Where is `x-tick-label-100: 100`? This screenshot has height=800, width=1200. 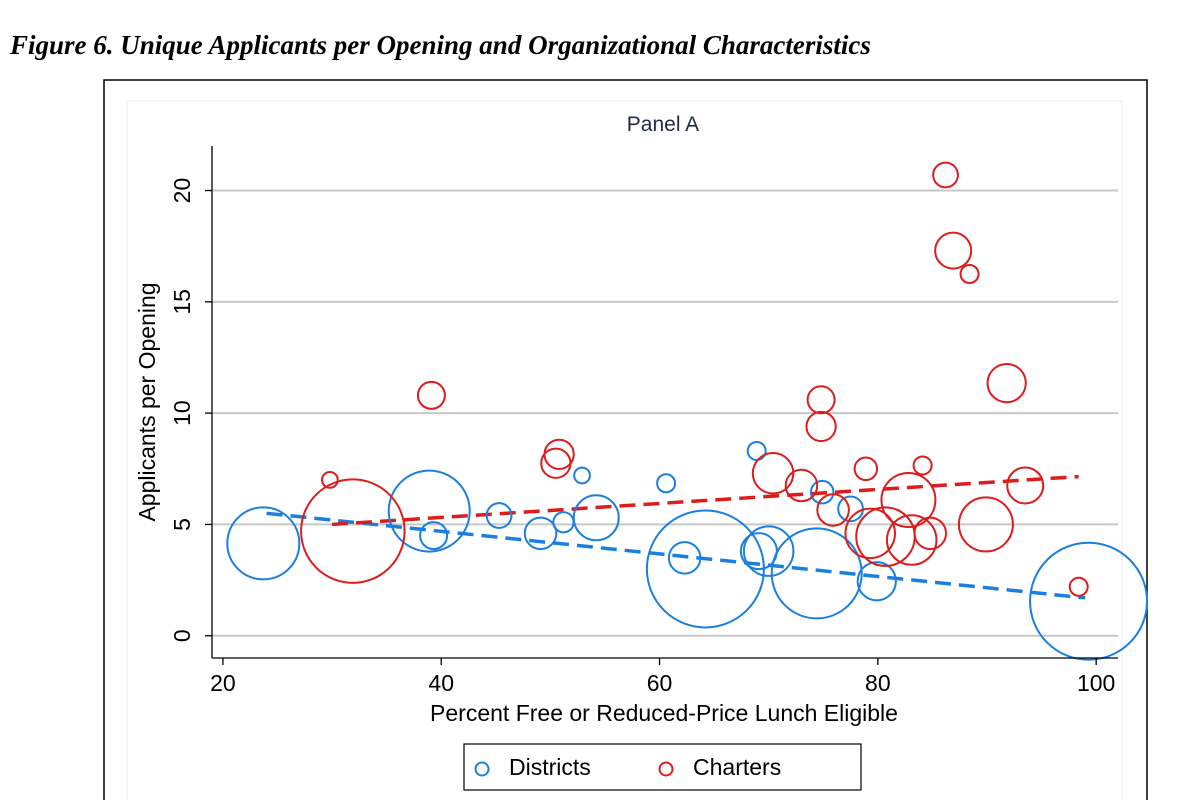
x-tick-label-100: 100 is located at coordinates (1096, 683).